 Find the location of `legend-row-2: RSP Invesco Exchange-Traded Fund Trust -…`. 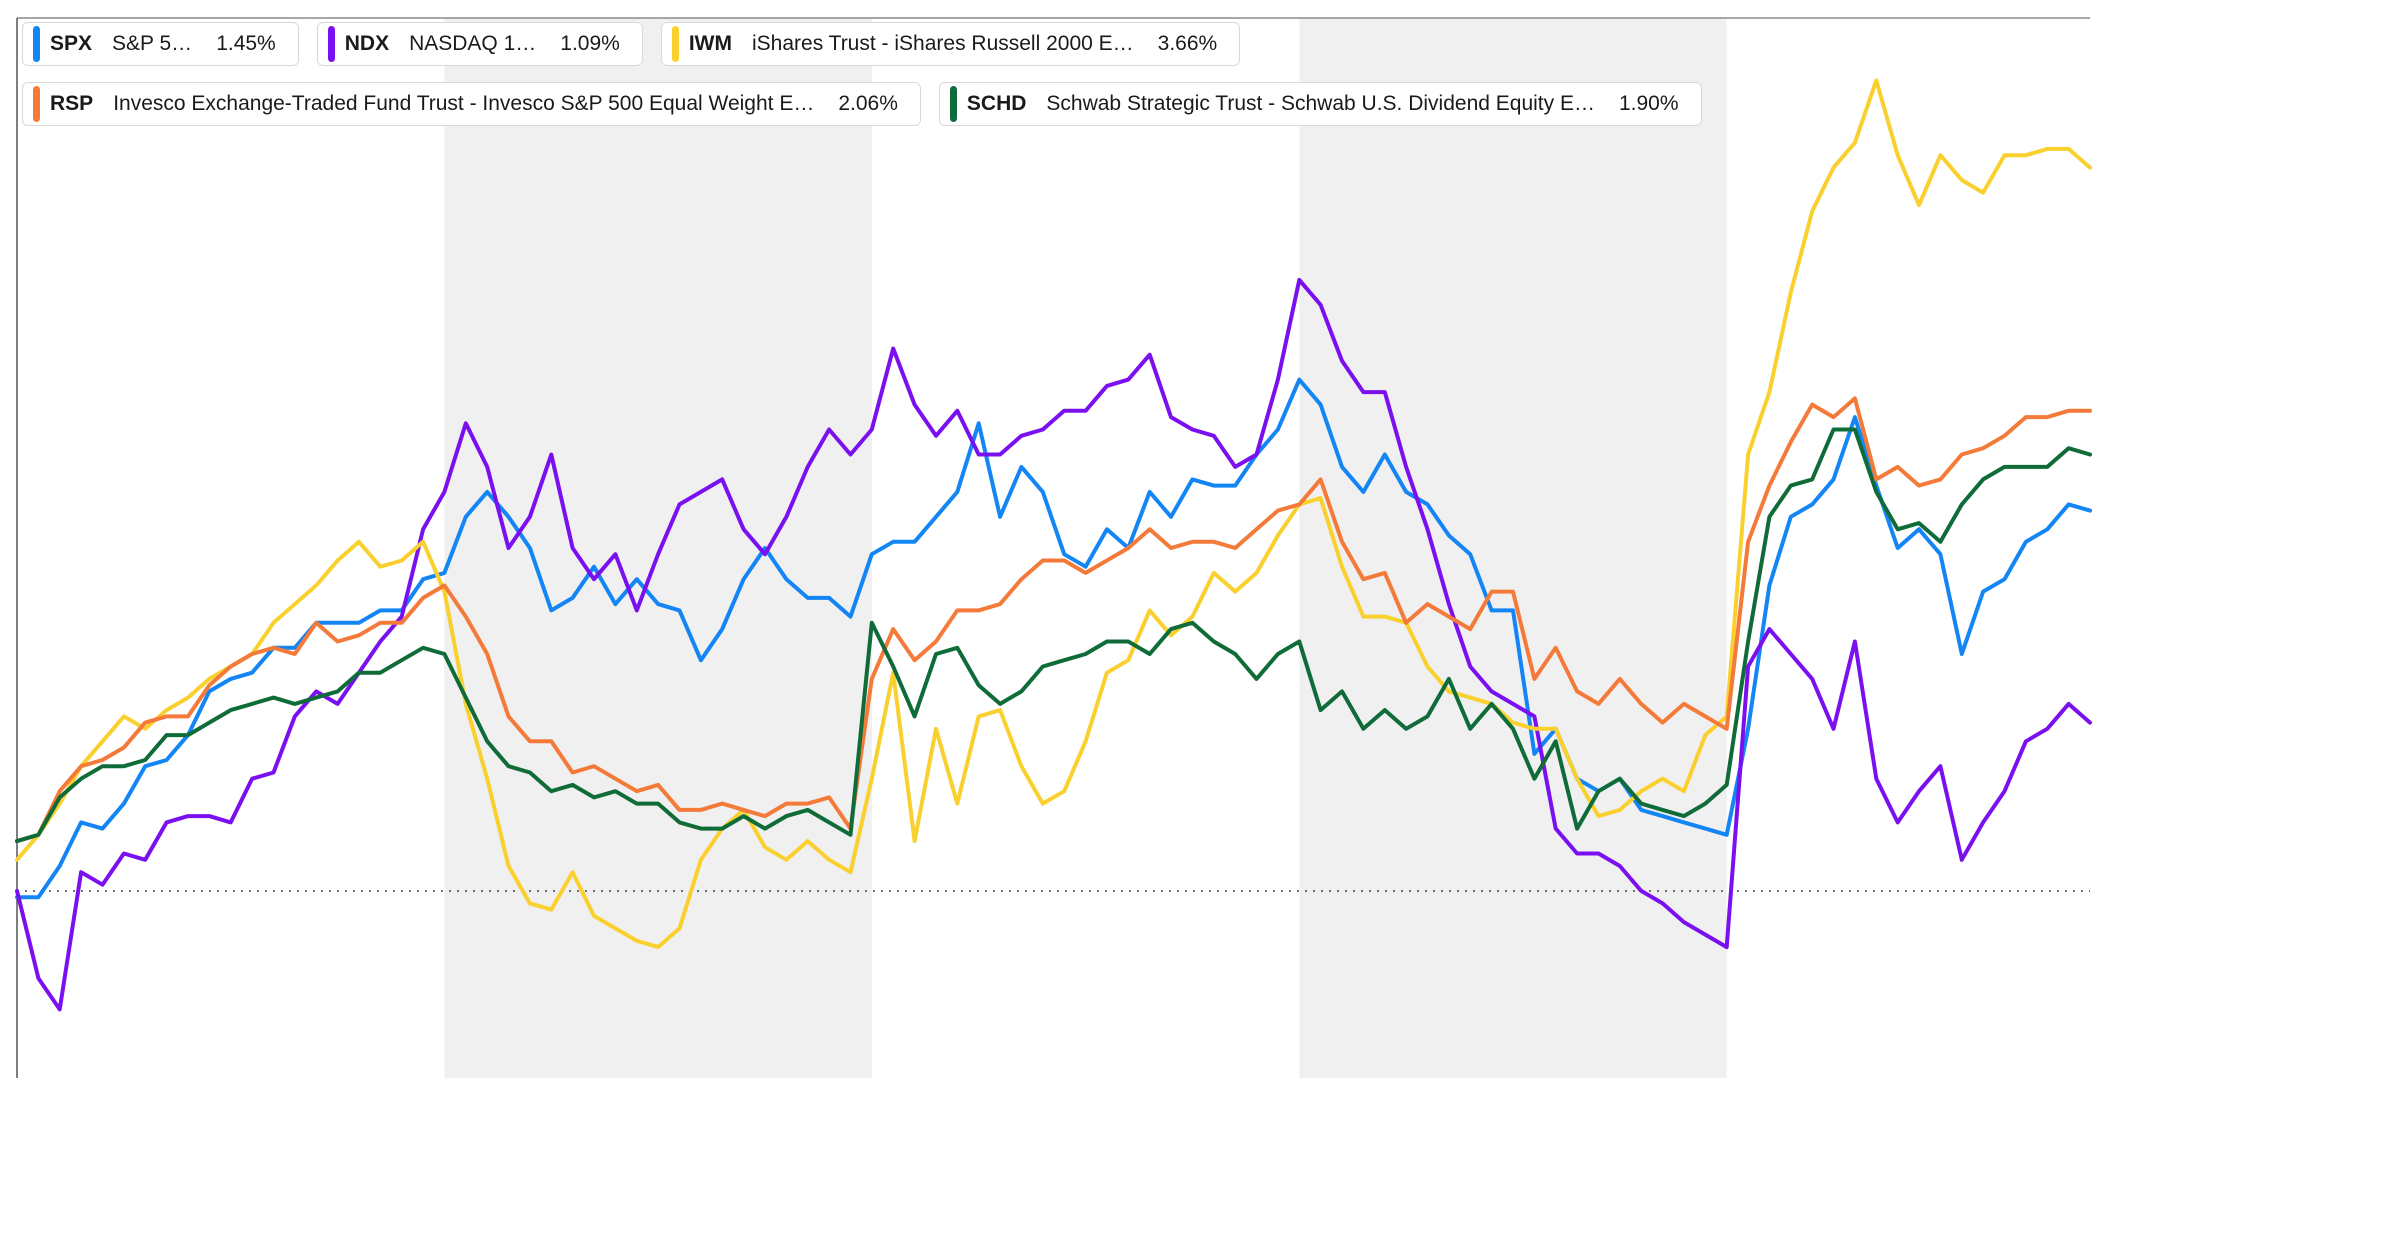

legend-row-2: RSP Invesco Exchange-Traded Fund Trust -… is located at coordinates (1022, 104).